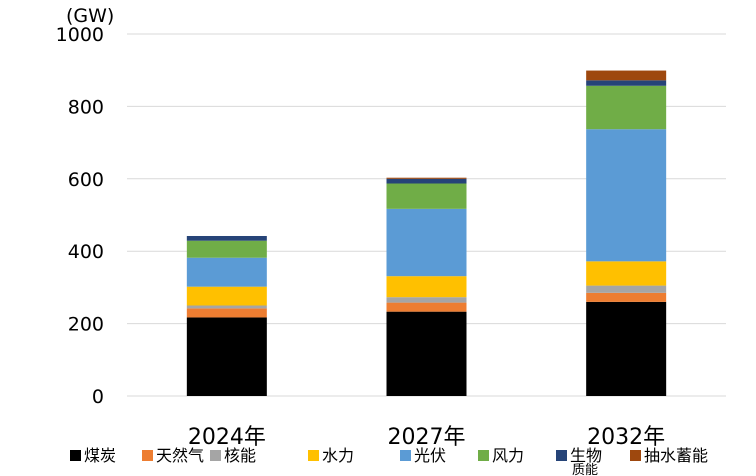 This screenshot has width=756, height=476. What do you see at coordinates (586, 461) in the screenshot?
I see `legend-label: 生物质能` at bounding box center [586, 461].